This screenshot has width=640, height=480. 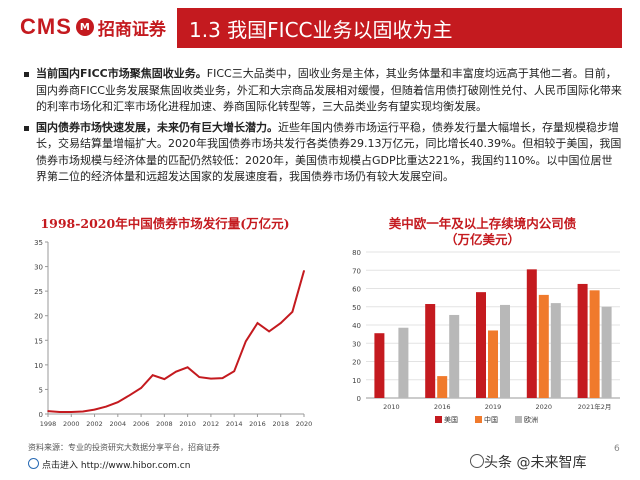 I want to click on footer-source: 资料来源：专业的投资研究大数据分享平台，招商证券, so click(x=124, y=447).